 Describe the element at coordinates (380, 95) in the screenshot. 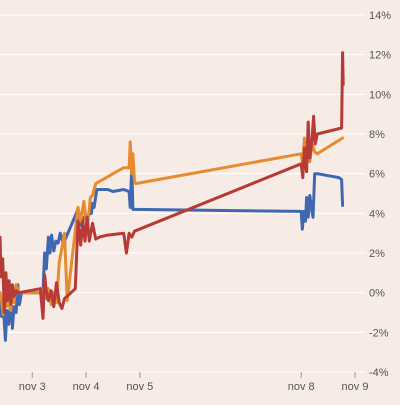

I see `y-tick-label: 10%` at that location.